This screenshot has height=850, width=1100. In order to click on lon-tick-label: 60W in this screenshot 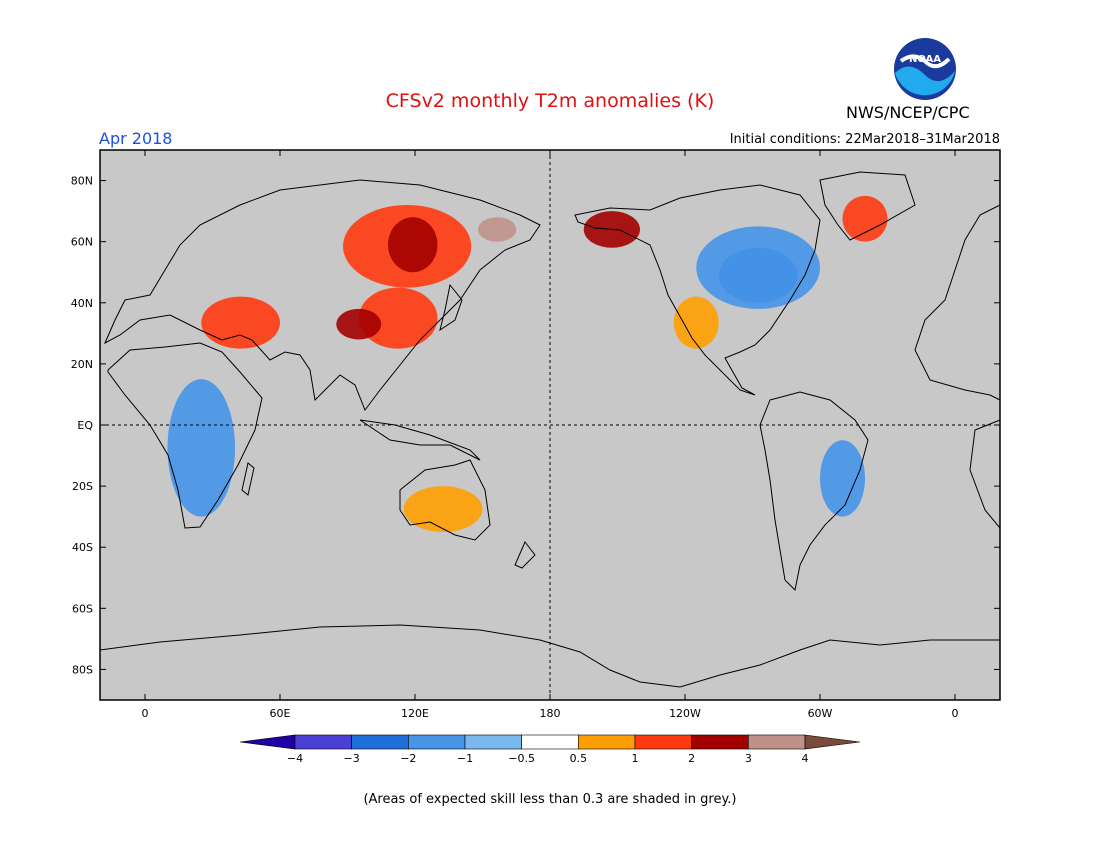, I will do `click(820, 713)`.